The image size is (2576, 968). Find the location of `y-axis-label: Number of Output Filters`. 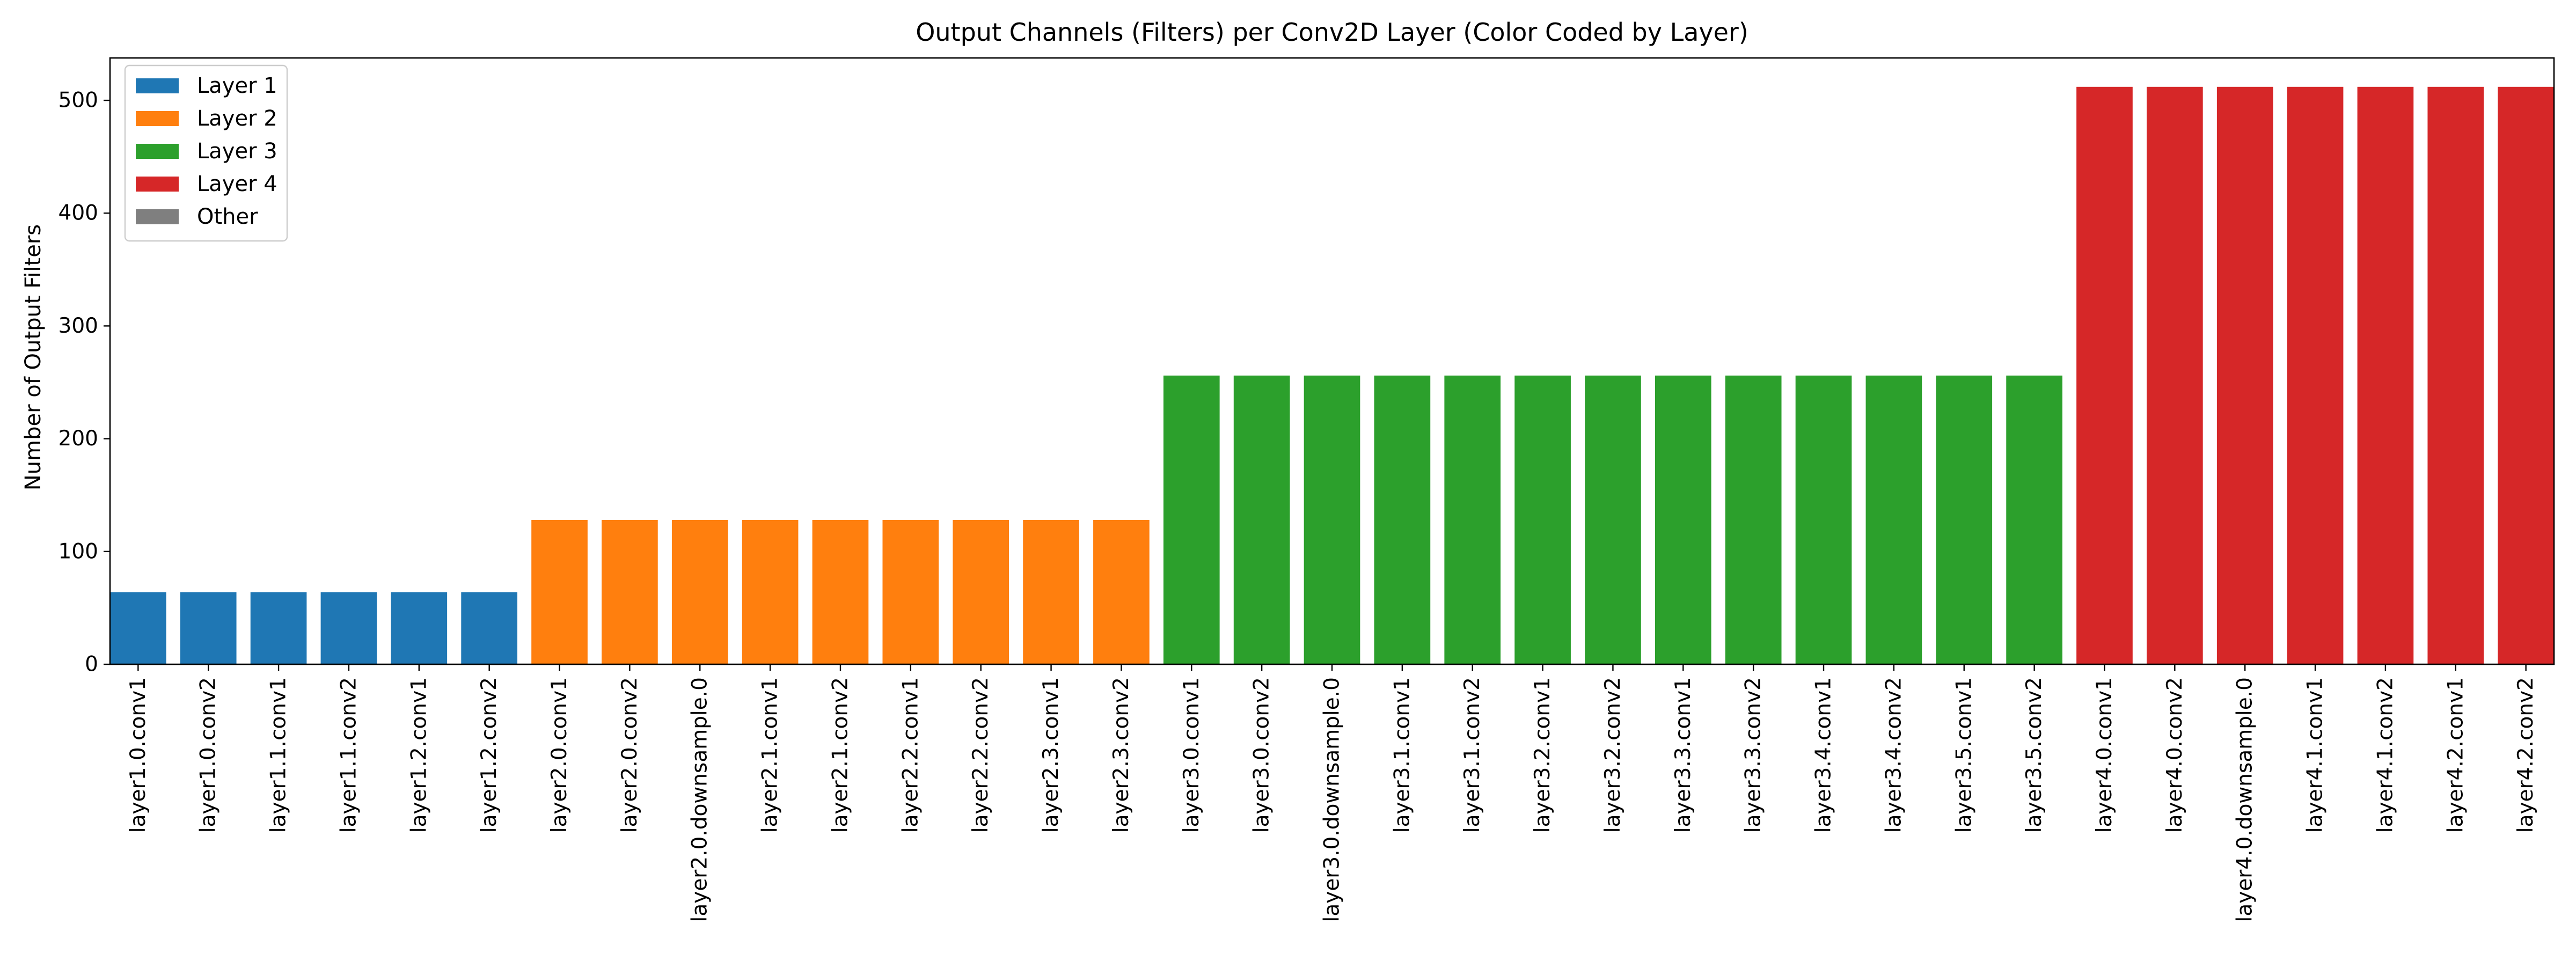

y-axis-label: Number of Output Filters is located at coordinates (33, 357).